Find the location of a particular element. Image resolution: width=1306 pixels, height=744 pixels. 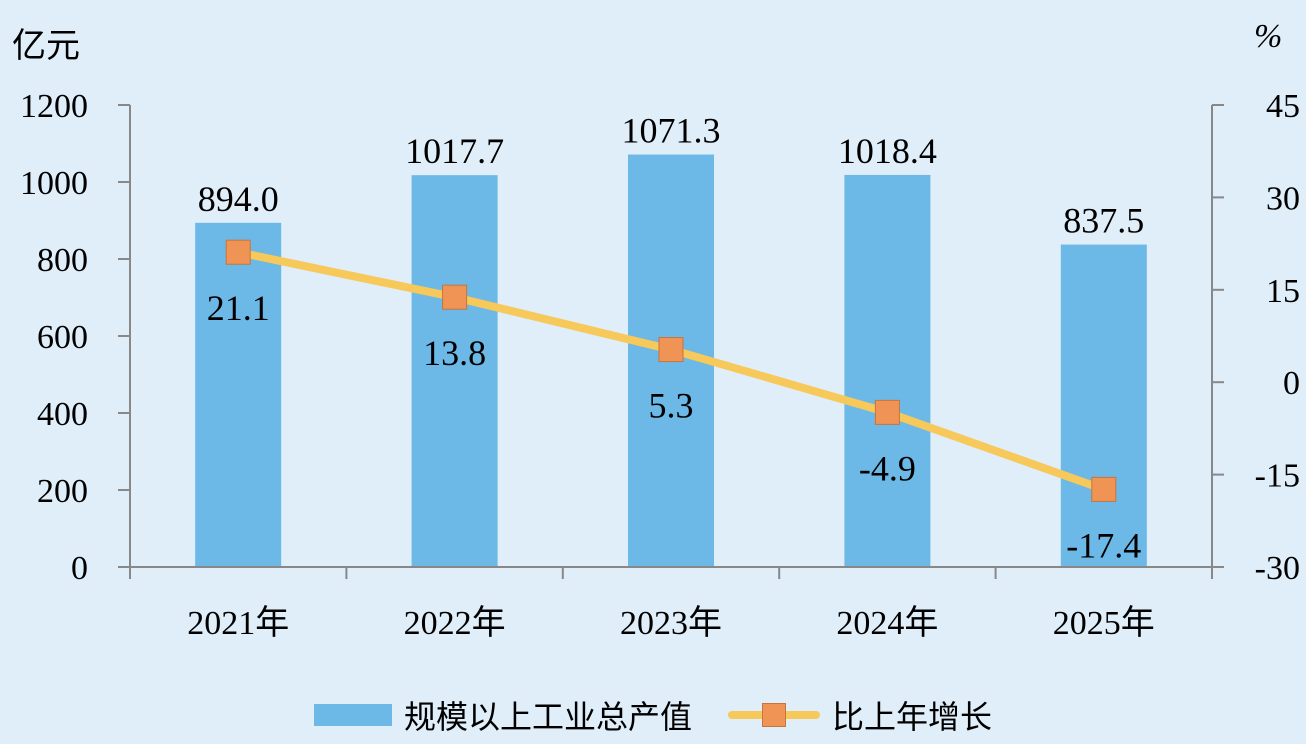

bar-value-label-4: 837.5 is located at coordinates (1103, 221).